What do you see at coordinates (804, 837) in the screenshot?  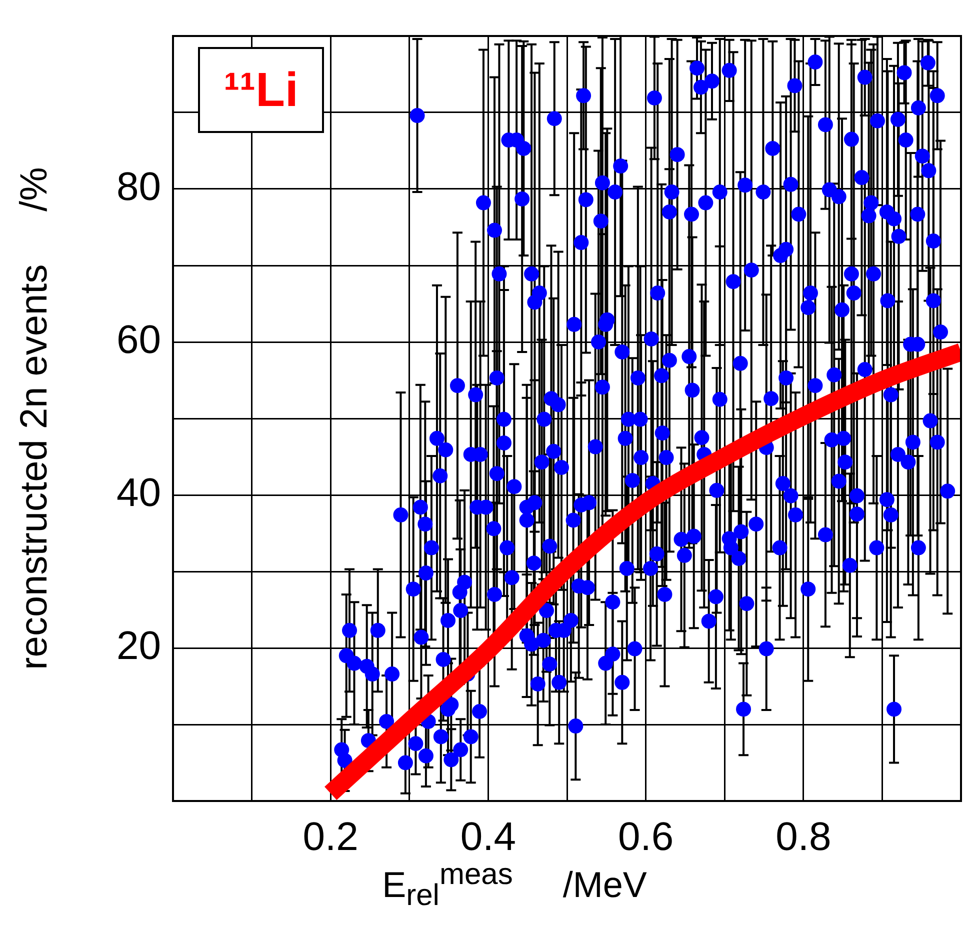 I see `x-tick-label: 0.8` at bounding box center [804, 837].